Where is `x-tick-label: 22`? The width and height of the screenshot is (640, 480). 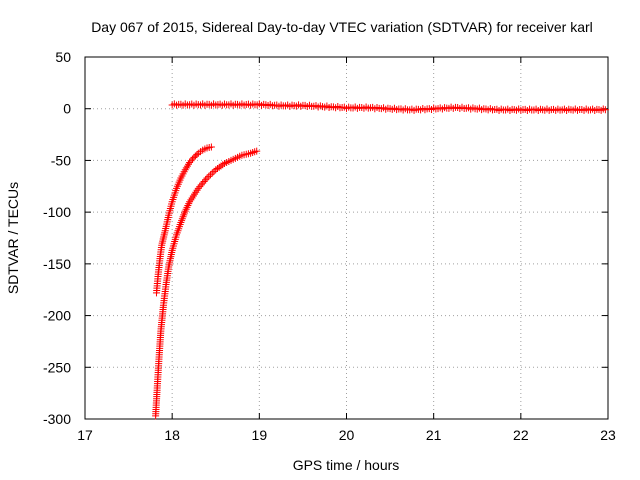
x-tick-label: 22 is located at coordinates (521, 435).